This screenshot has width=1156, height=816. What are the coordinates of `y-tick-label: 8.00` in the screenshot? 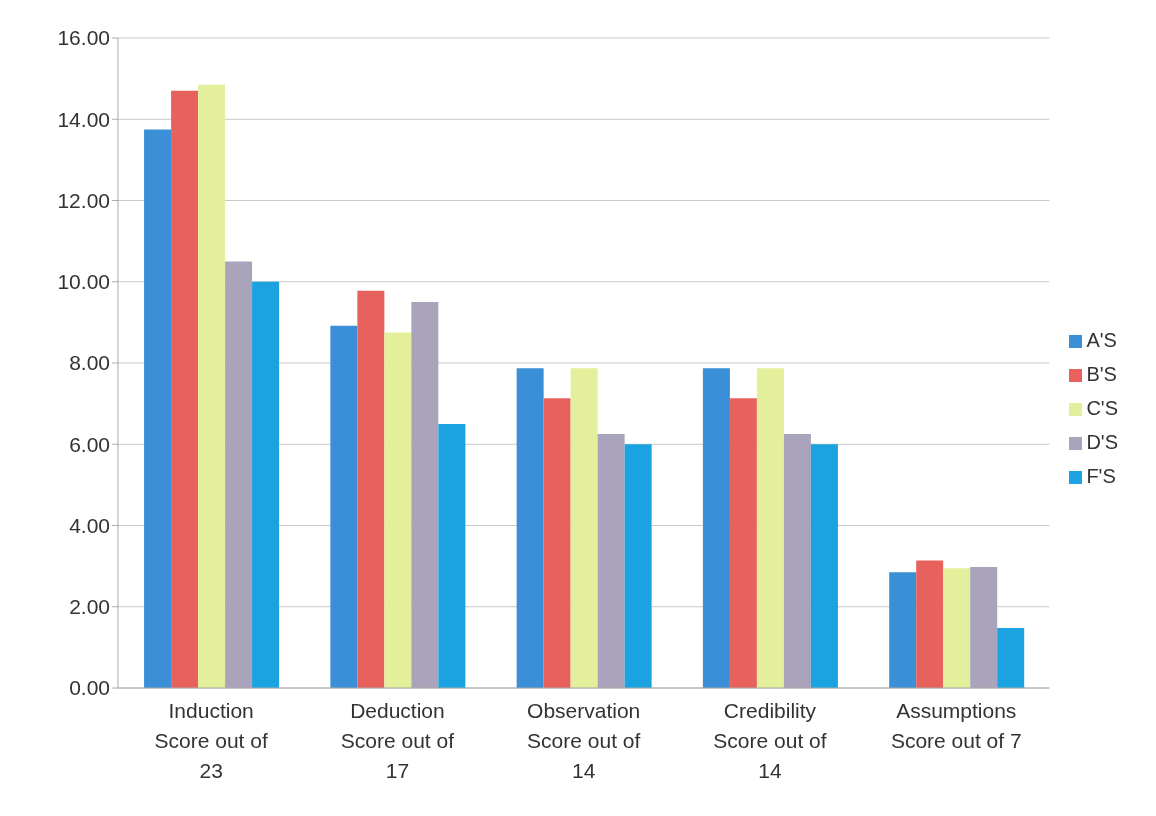 It's located at (89, 363).